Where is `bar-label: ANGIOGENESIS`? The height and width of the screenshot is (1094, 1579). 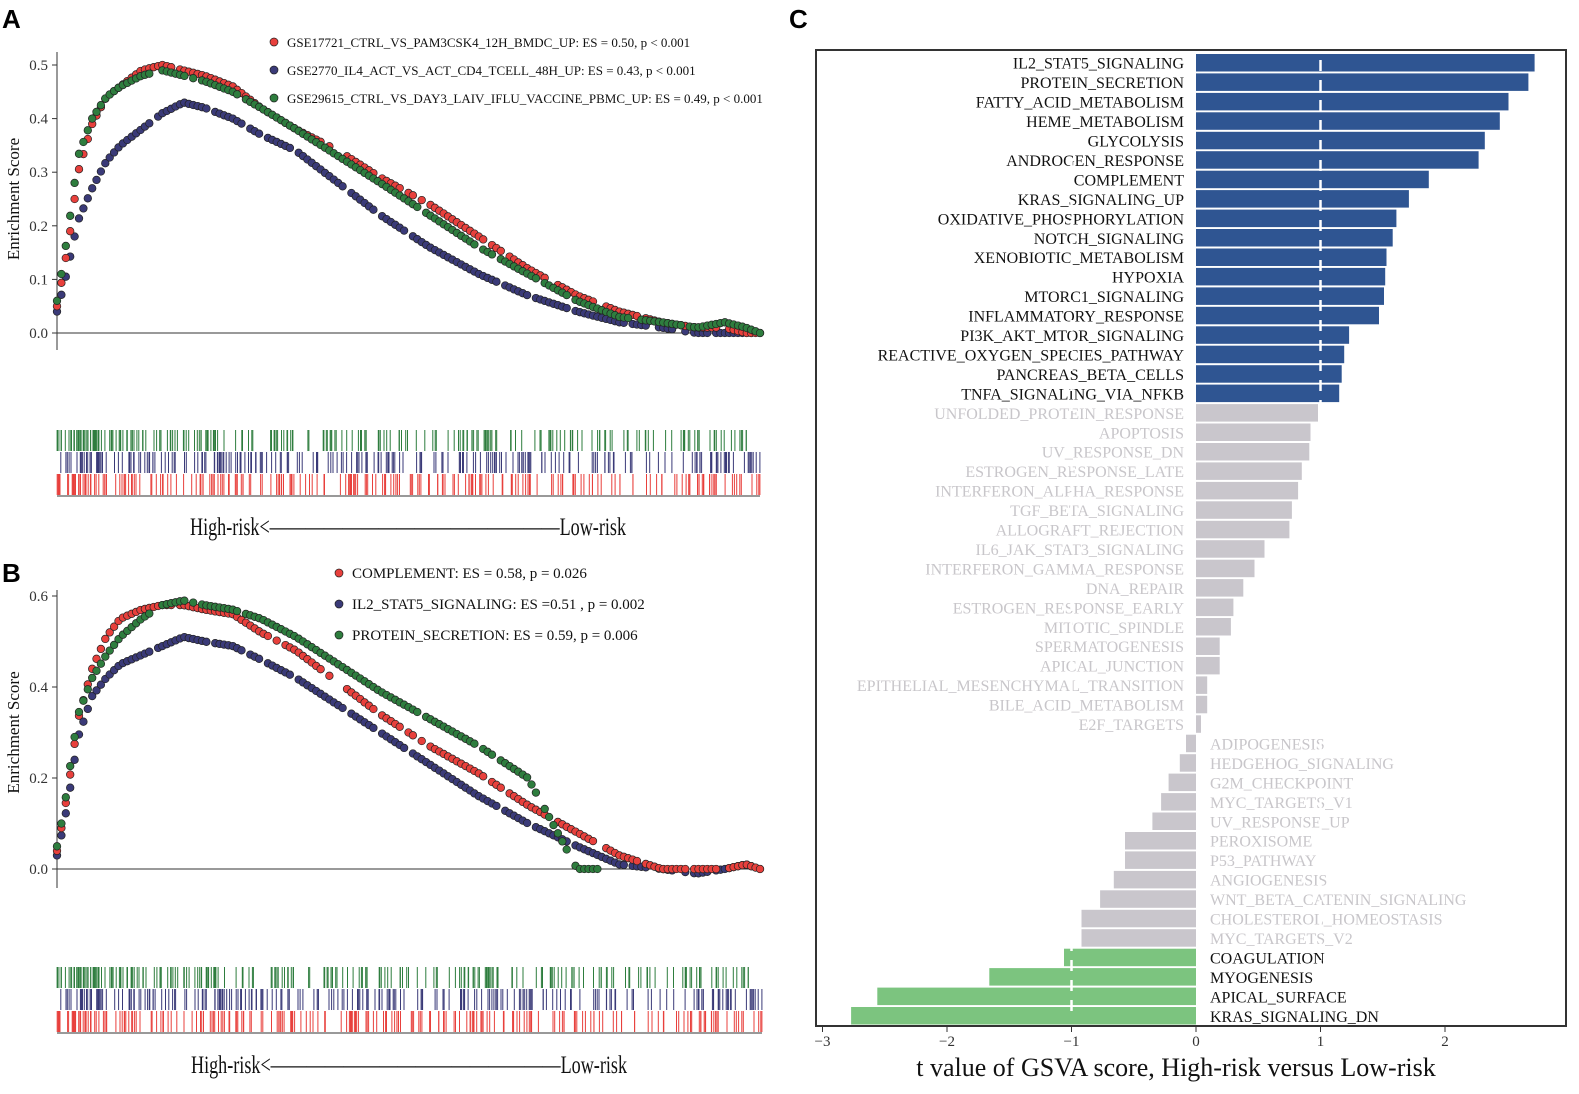 bar-label: ANGIOGENESIS is located at coordinates (1268, 881).